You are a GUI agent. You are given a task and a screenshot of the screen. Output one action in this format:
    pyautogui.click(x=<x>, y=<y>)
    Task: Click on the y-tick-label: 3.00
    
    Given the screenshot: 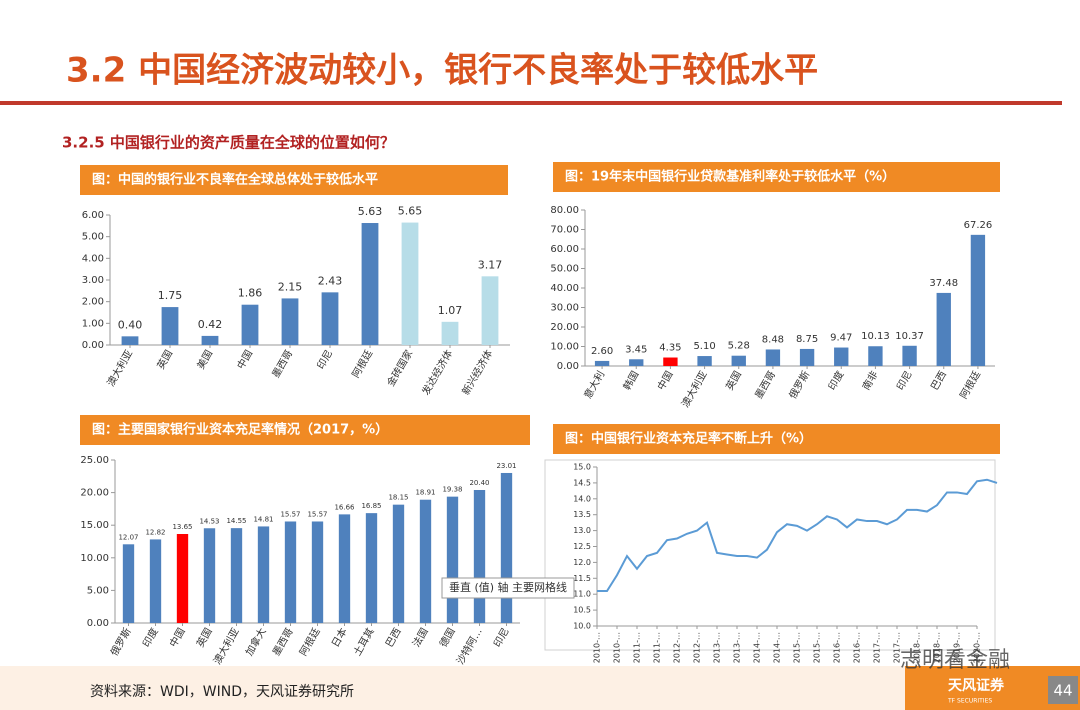 What is the action you would take?
    pyautogui.click(x=93, y=280)
    